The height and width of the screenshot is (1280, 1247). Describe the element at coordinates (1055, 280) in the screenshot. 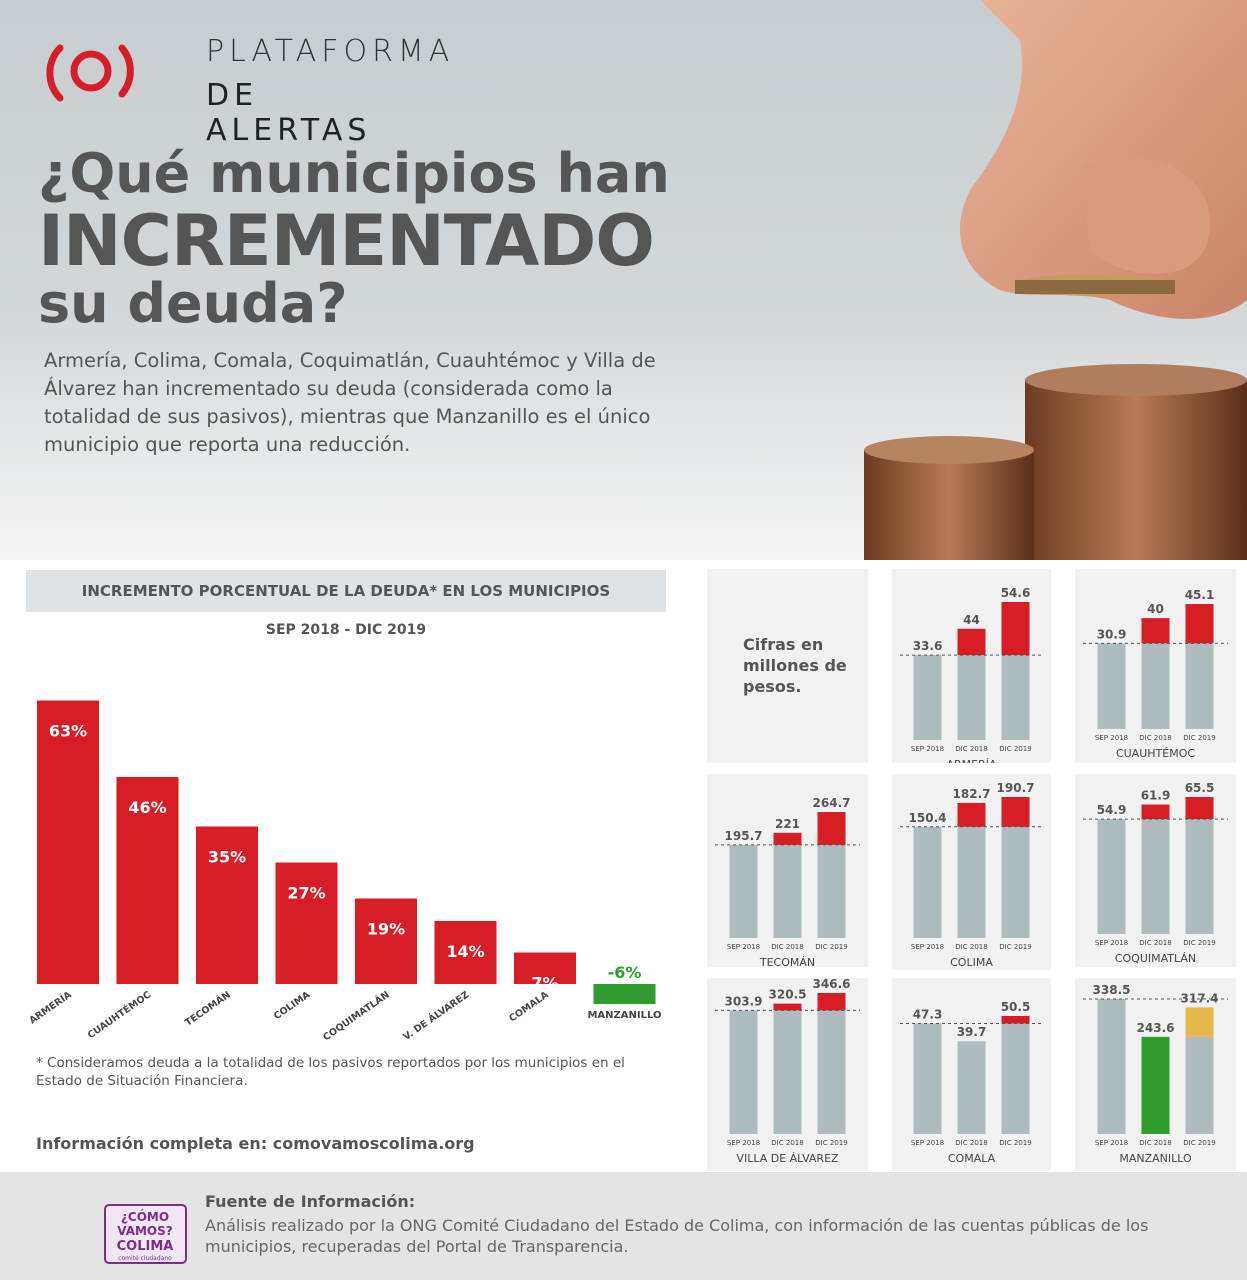

I see `hand-coins-image` at that location.